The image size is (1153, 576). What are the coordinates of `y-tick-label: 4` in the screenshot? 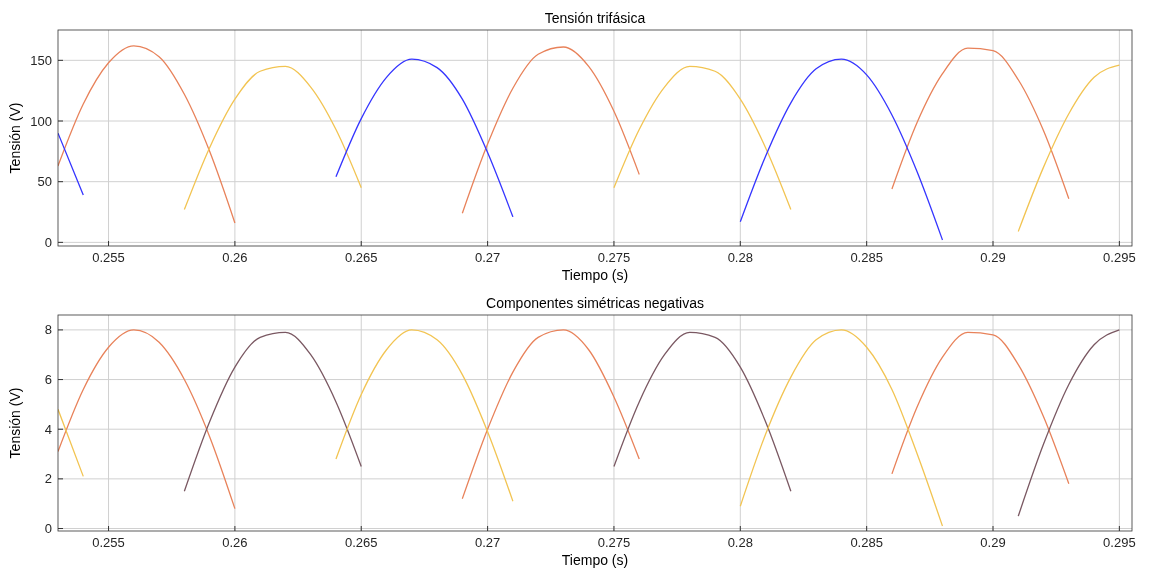 It's located at (48, 429).